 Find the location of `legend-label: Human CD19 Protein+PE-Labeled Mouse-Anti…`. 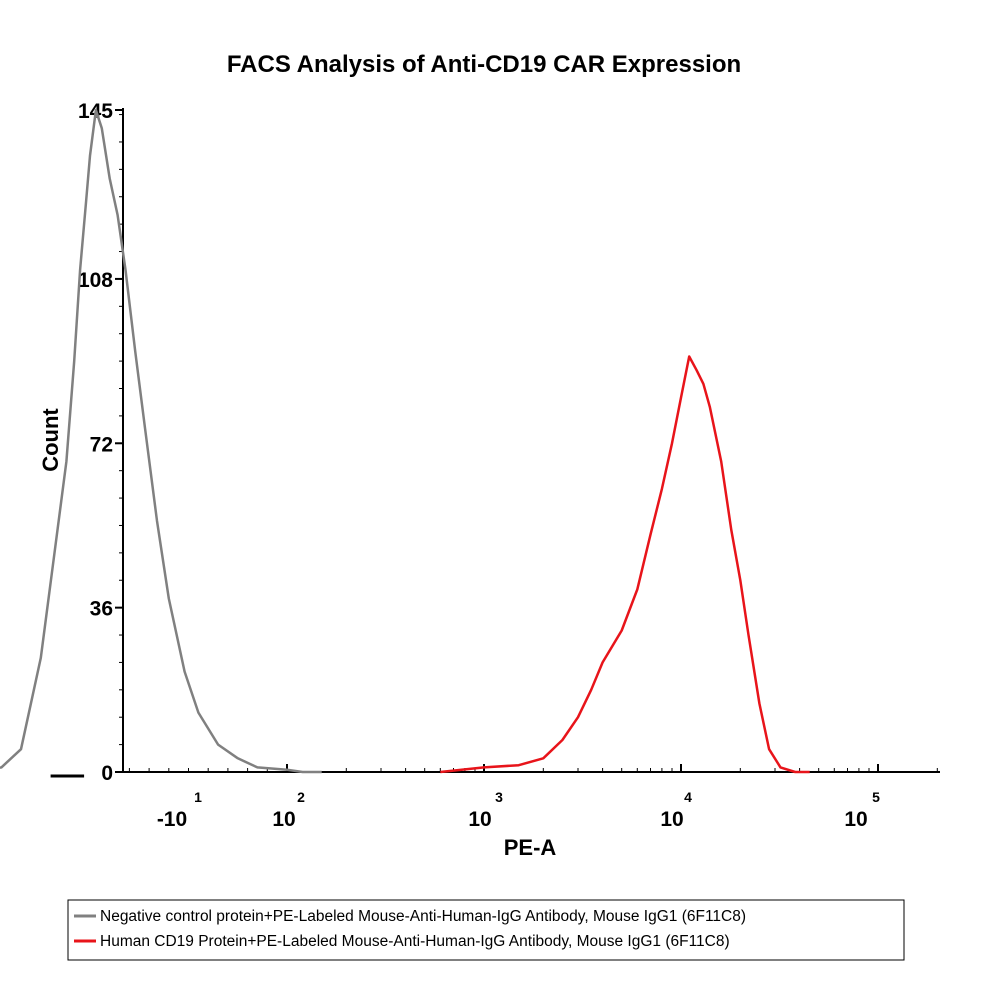

legend-label: Human CD19 Protein+PE-Labeled Mouse-Anti… is located at coordinates (415, 941).